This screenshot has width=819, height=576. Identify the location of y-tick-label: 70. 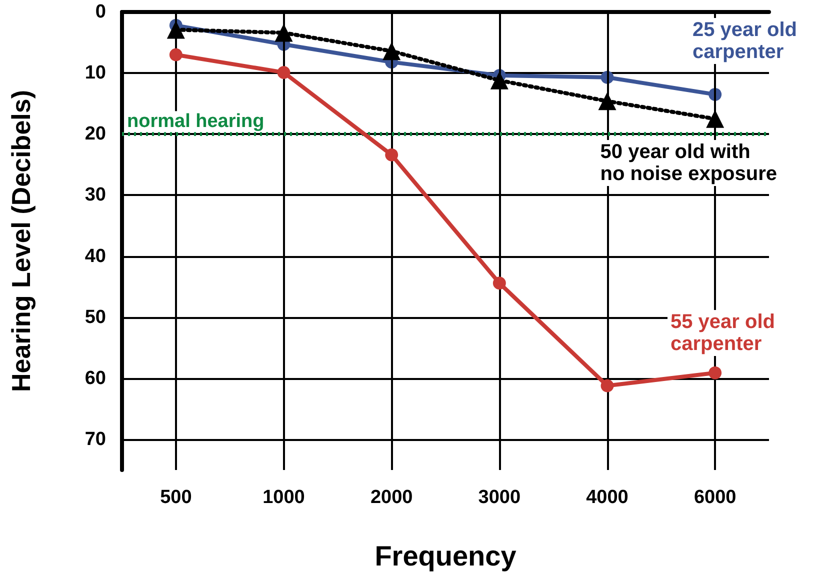
(95, 439).